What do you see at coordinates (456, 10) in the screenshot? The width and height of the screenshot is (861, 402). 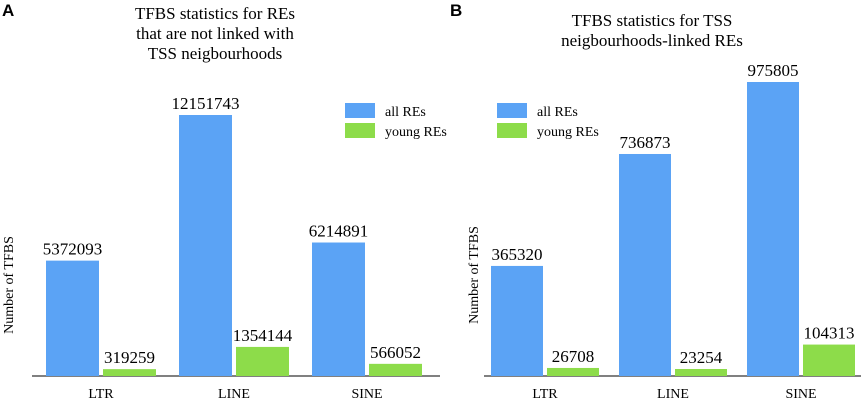 I see `panel-letter-b: B` at bounding box center [456, 10].